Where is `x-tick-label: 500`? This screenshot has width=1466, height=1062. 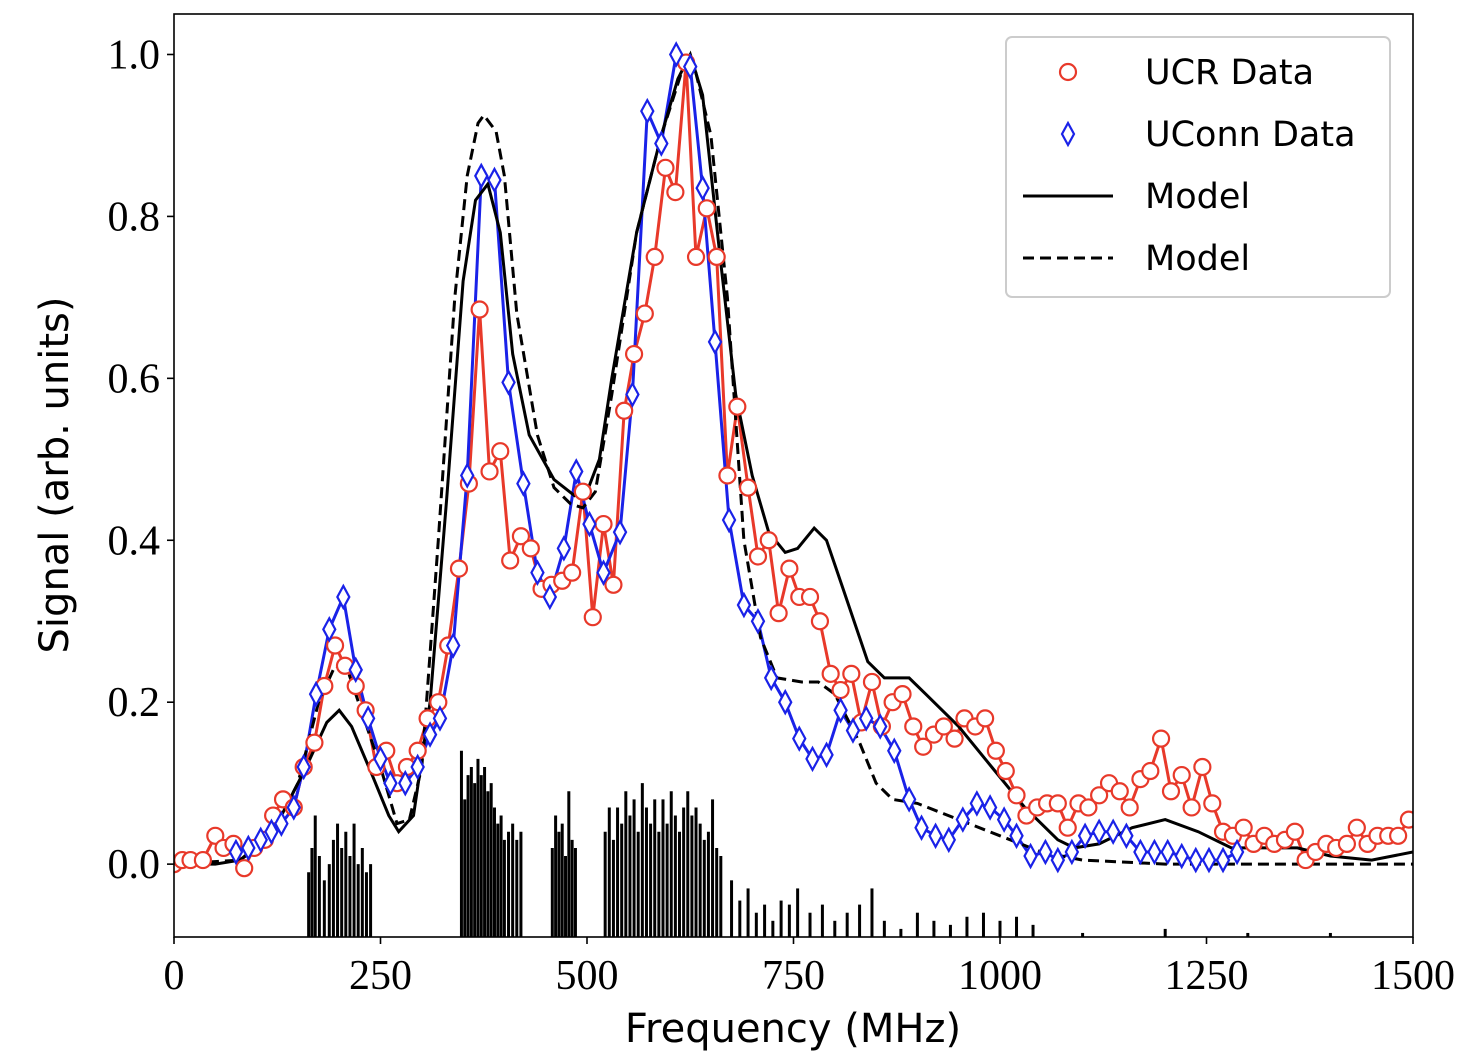 x-tick-label: 500 is located at coordinates (587, 976).